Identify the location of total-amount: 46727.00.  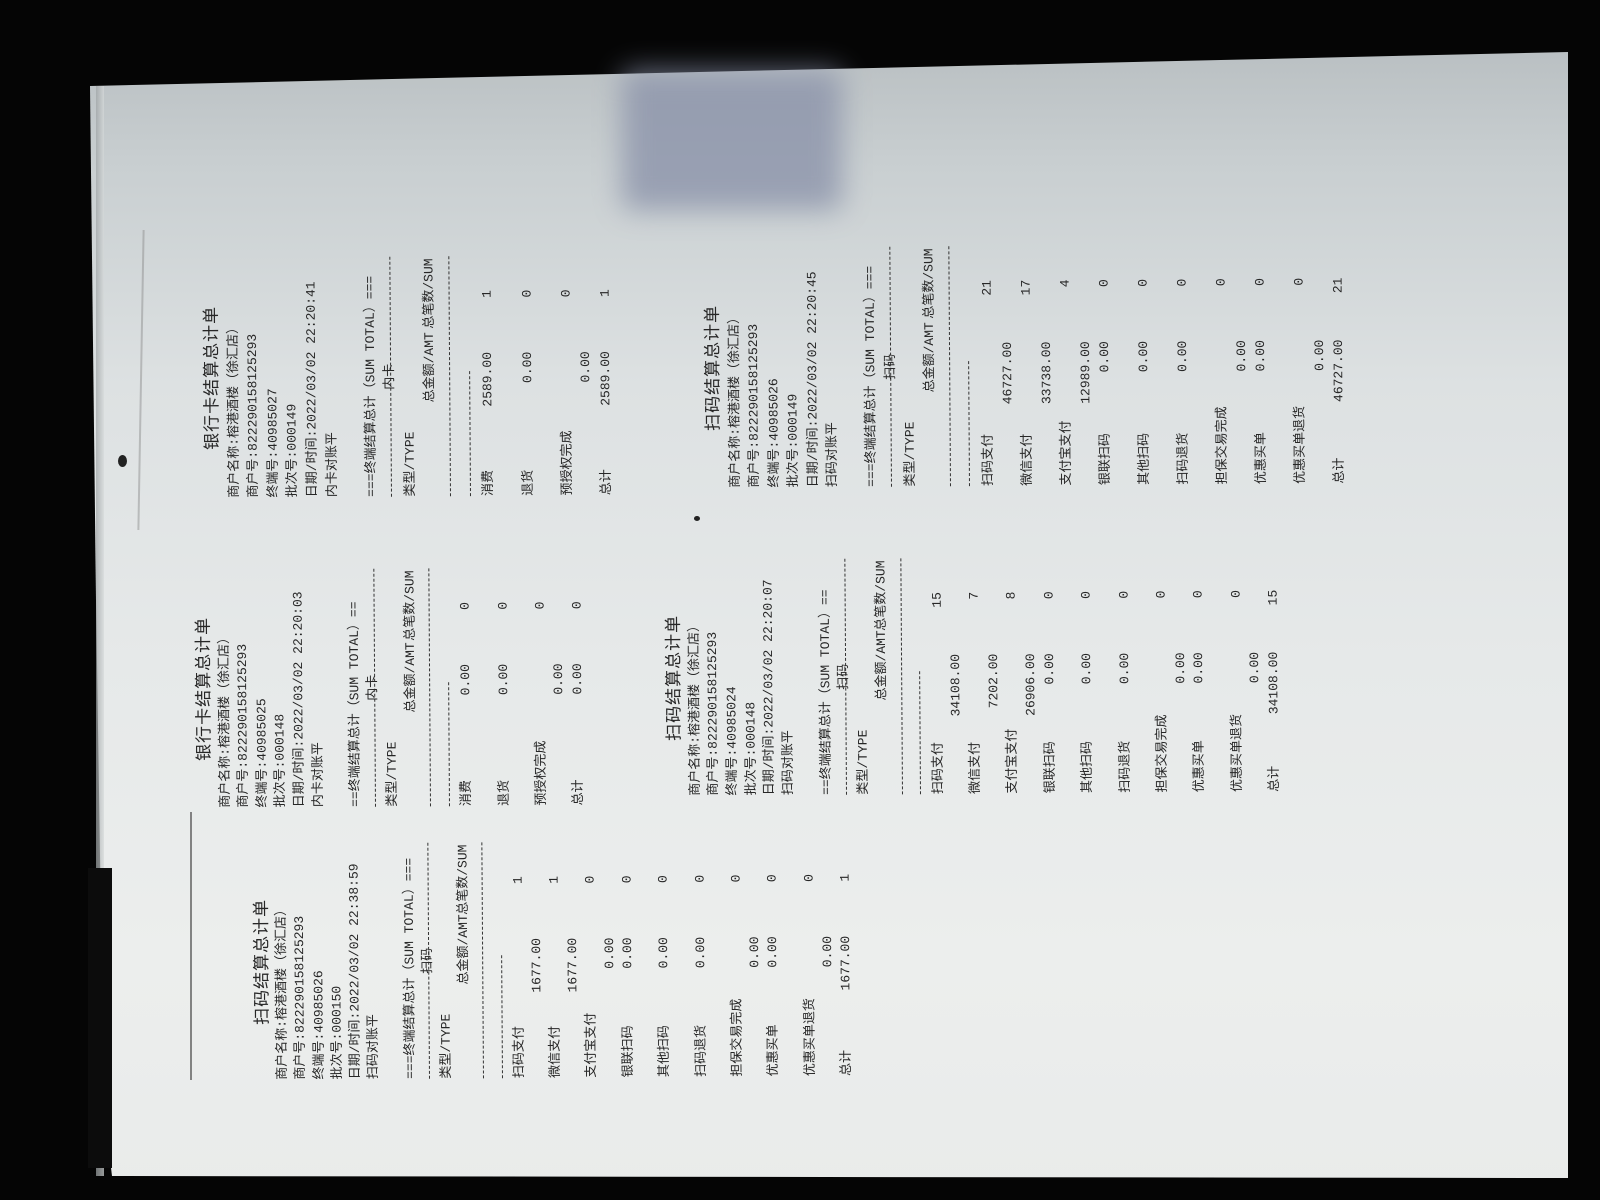
(1338, 371).